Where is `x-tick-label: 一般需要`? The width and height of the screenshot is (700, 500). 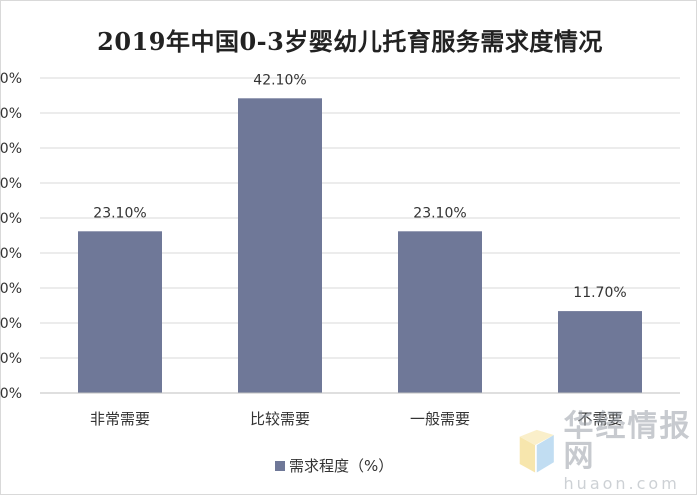
x-tick-label: 一般需要 is located at coordinates (440, 419).